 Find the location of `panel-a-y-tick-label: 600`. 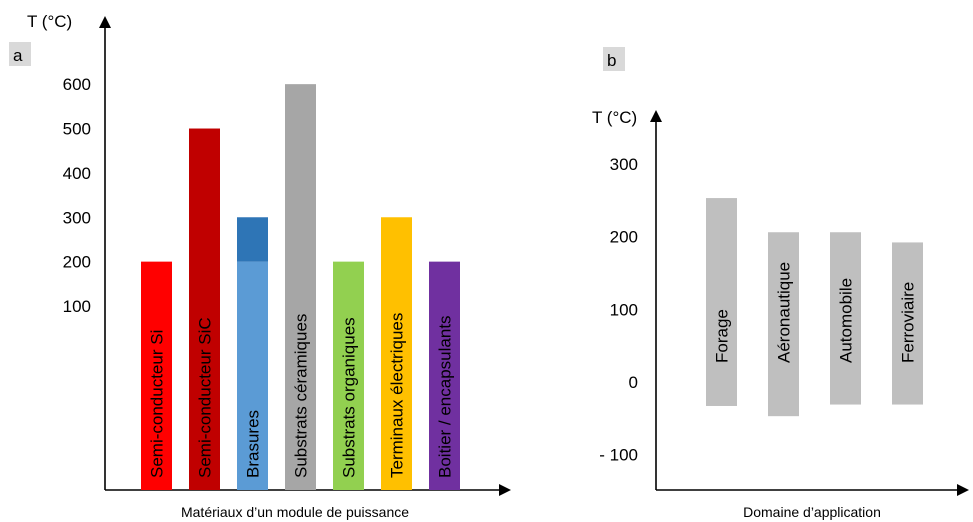

panel-a-y-tick-label: 600 is located at coordinates (77, 84).